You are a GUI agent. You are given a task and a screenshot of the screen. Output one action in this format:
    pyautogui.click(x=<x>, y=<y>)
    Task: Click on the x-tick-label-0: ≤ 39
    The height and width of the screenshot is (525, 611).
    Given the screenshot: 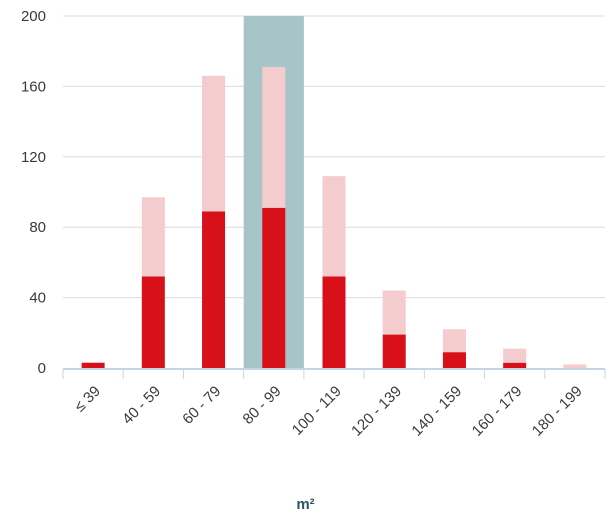 What is the action you would take?
    pyautogui.click(x=87, y=399)
    